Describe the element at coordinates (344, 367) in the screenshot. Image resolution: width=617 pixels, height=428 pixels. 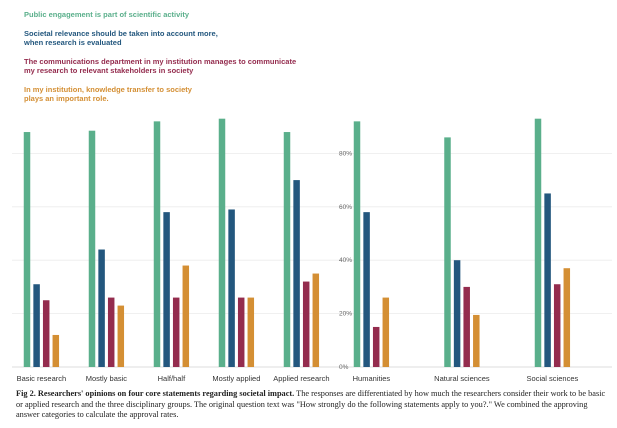
I see `y-tick-label: 0%` at that location.